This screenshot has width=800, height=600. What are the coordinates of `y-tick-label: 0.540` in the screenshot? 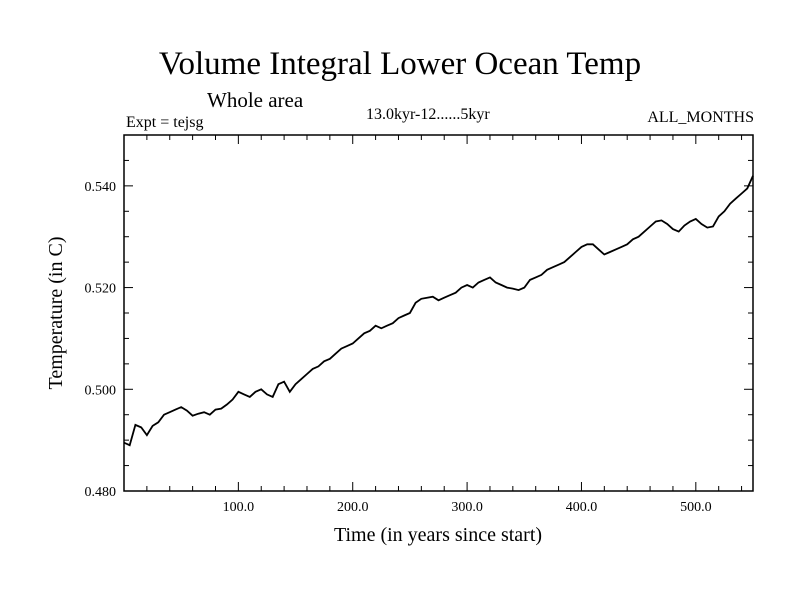 It's located at (101, 187).